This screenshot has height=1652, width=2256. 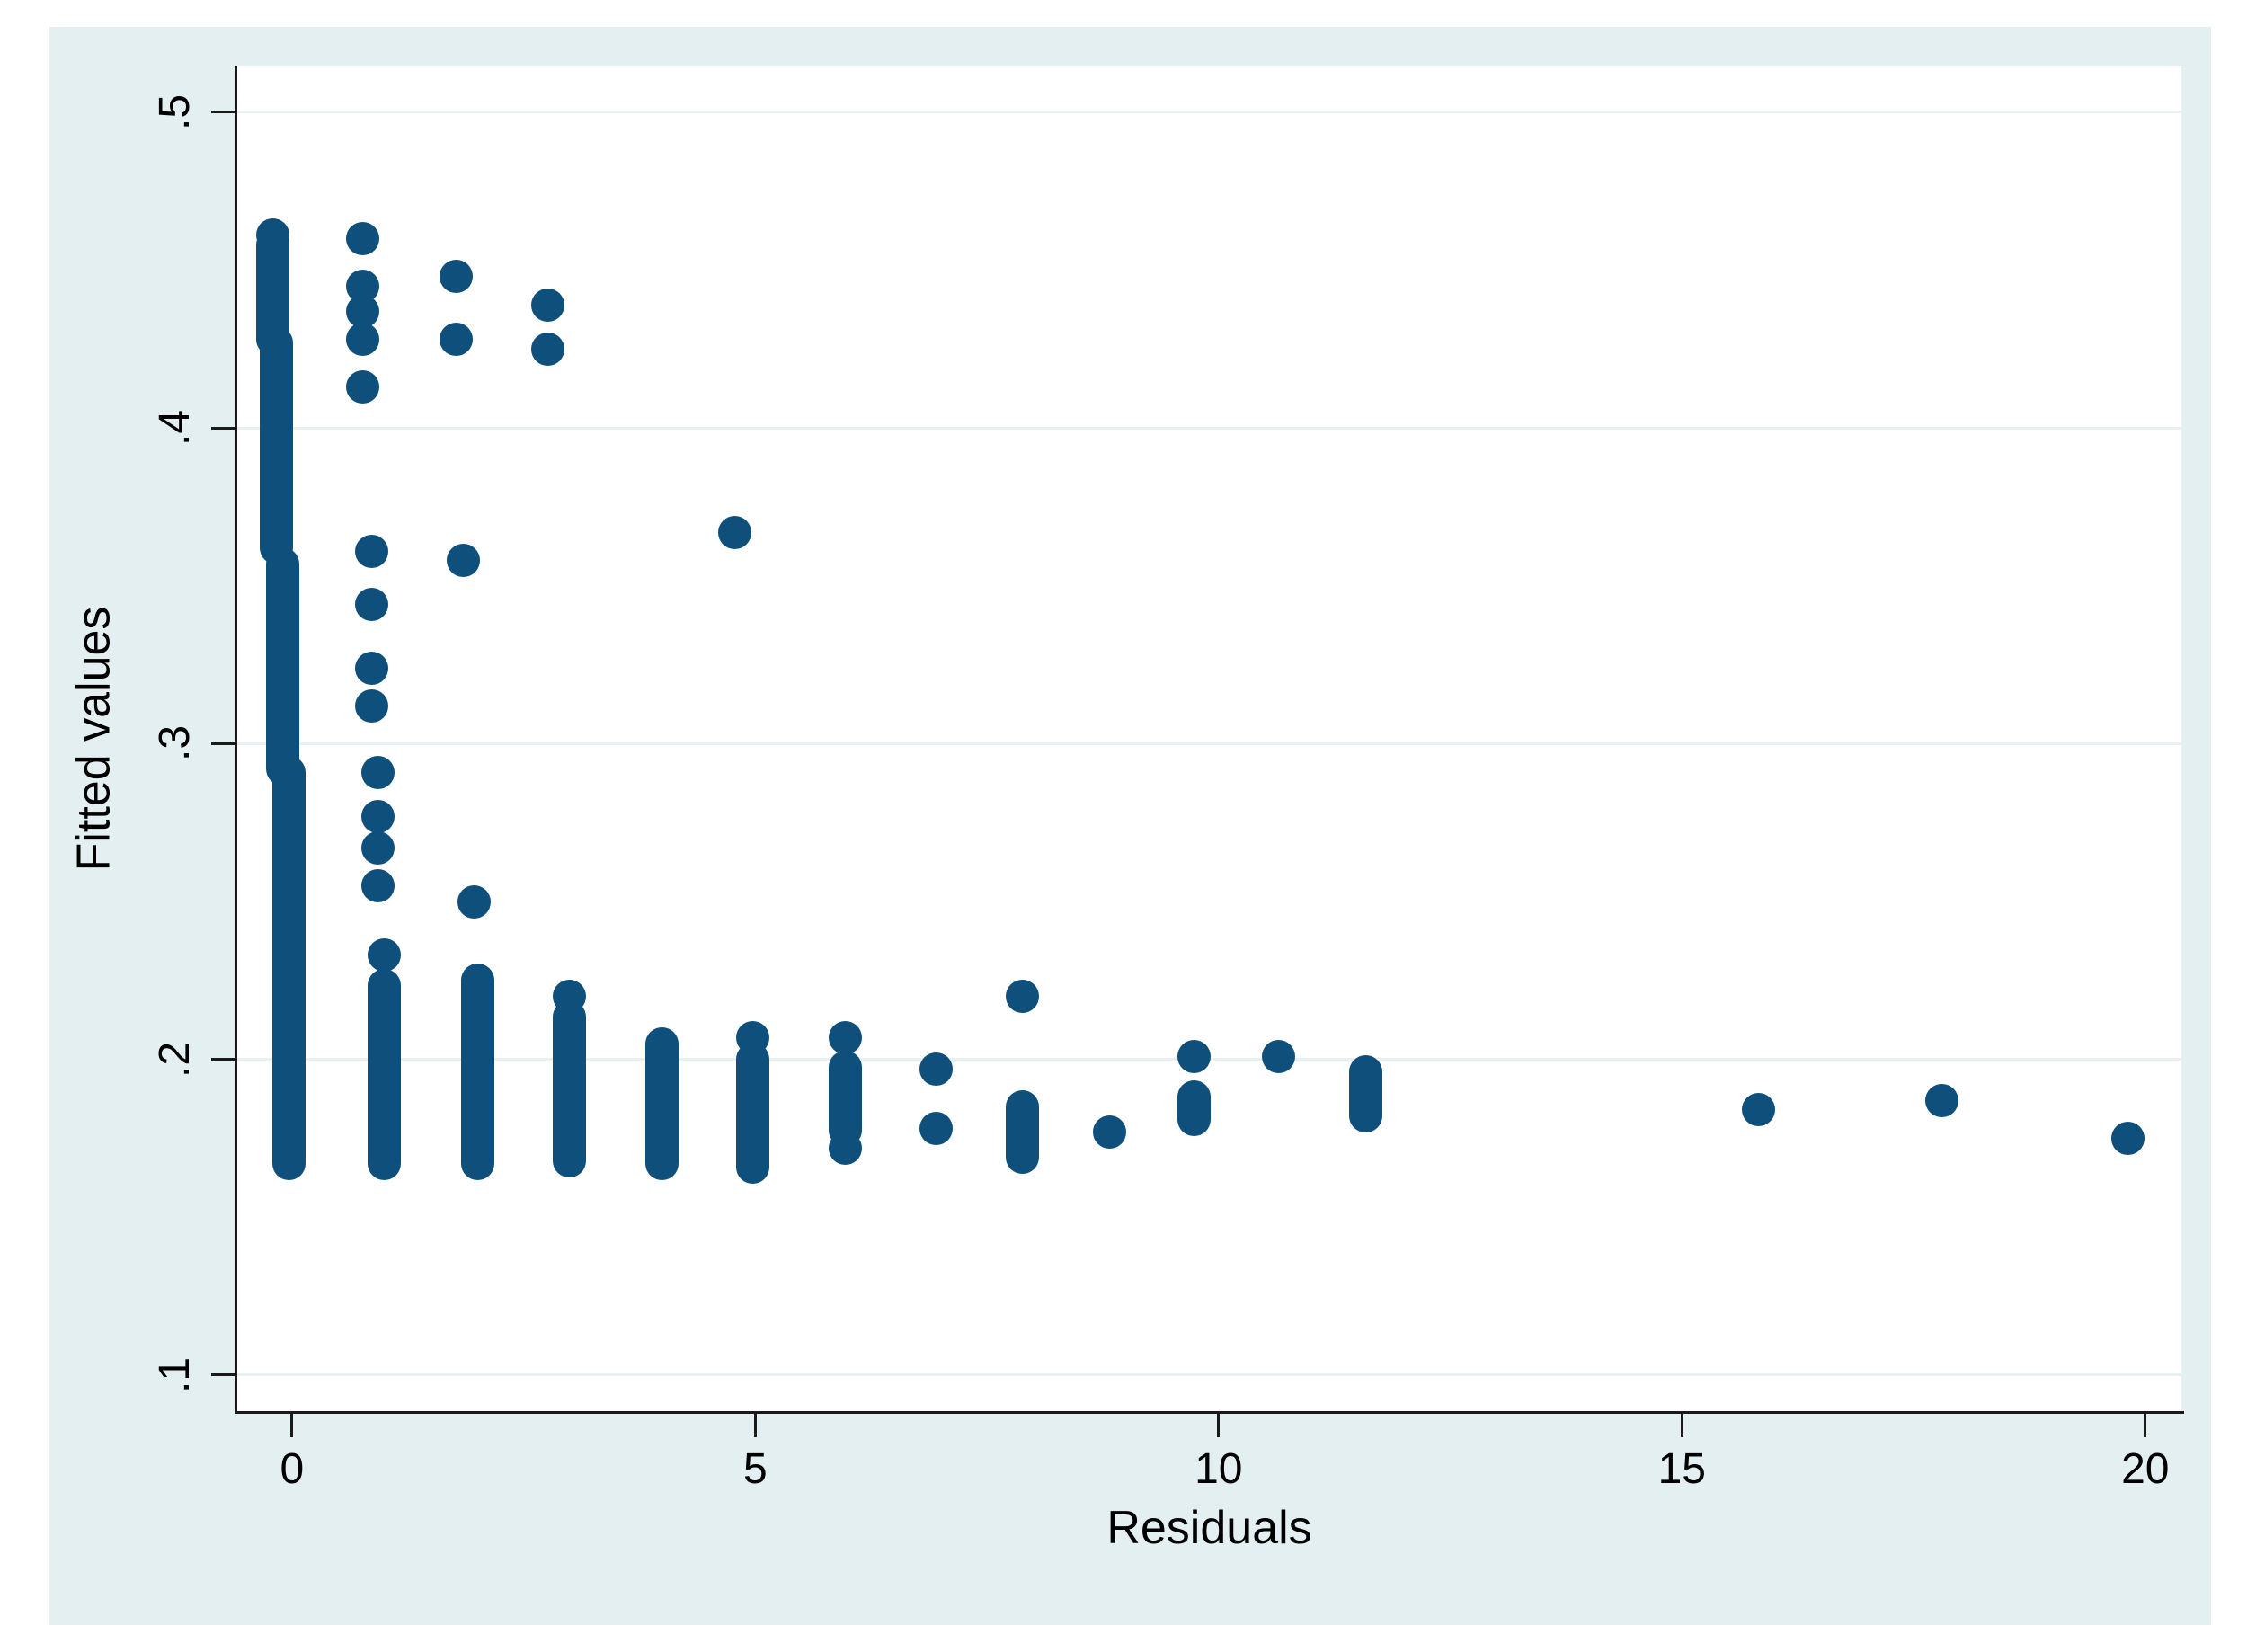 I want to click on x-tick-label: 10, so click(x=1219, y=1469).